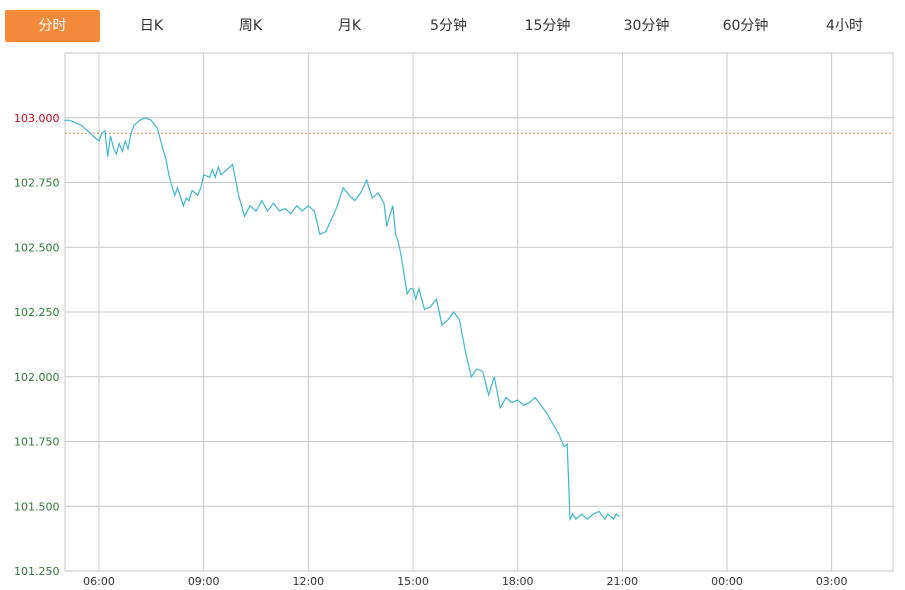  What do you see at coordinates (518, 581) in the screenshot?
I see `x-tick-label: 18:00` at bounding box center [518, 581].